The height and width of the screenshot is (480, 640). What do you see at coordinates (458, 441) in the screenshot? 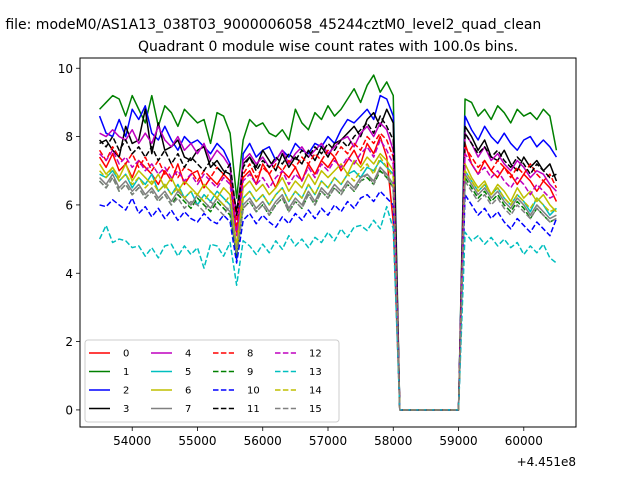
I see `x-tick-label: 59000` at bounding box center [458, 441].